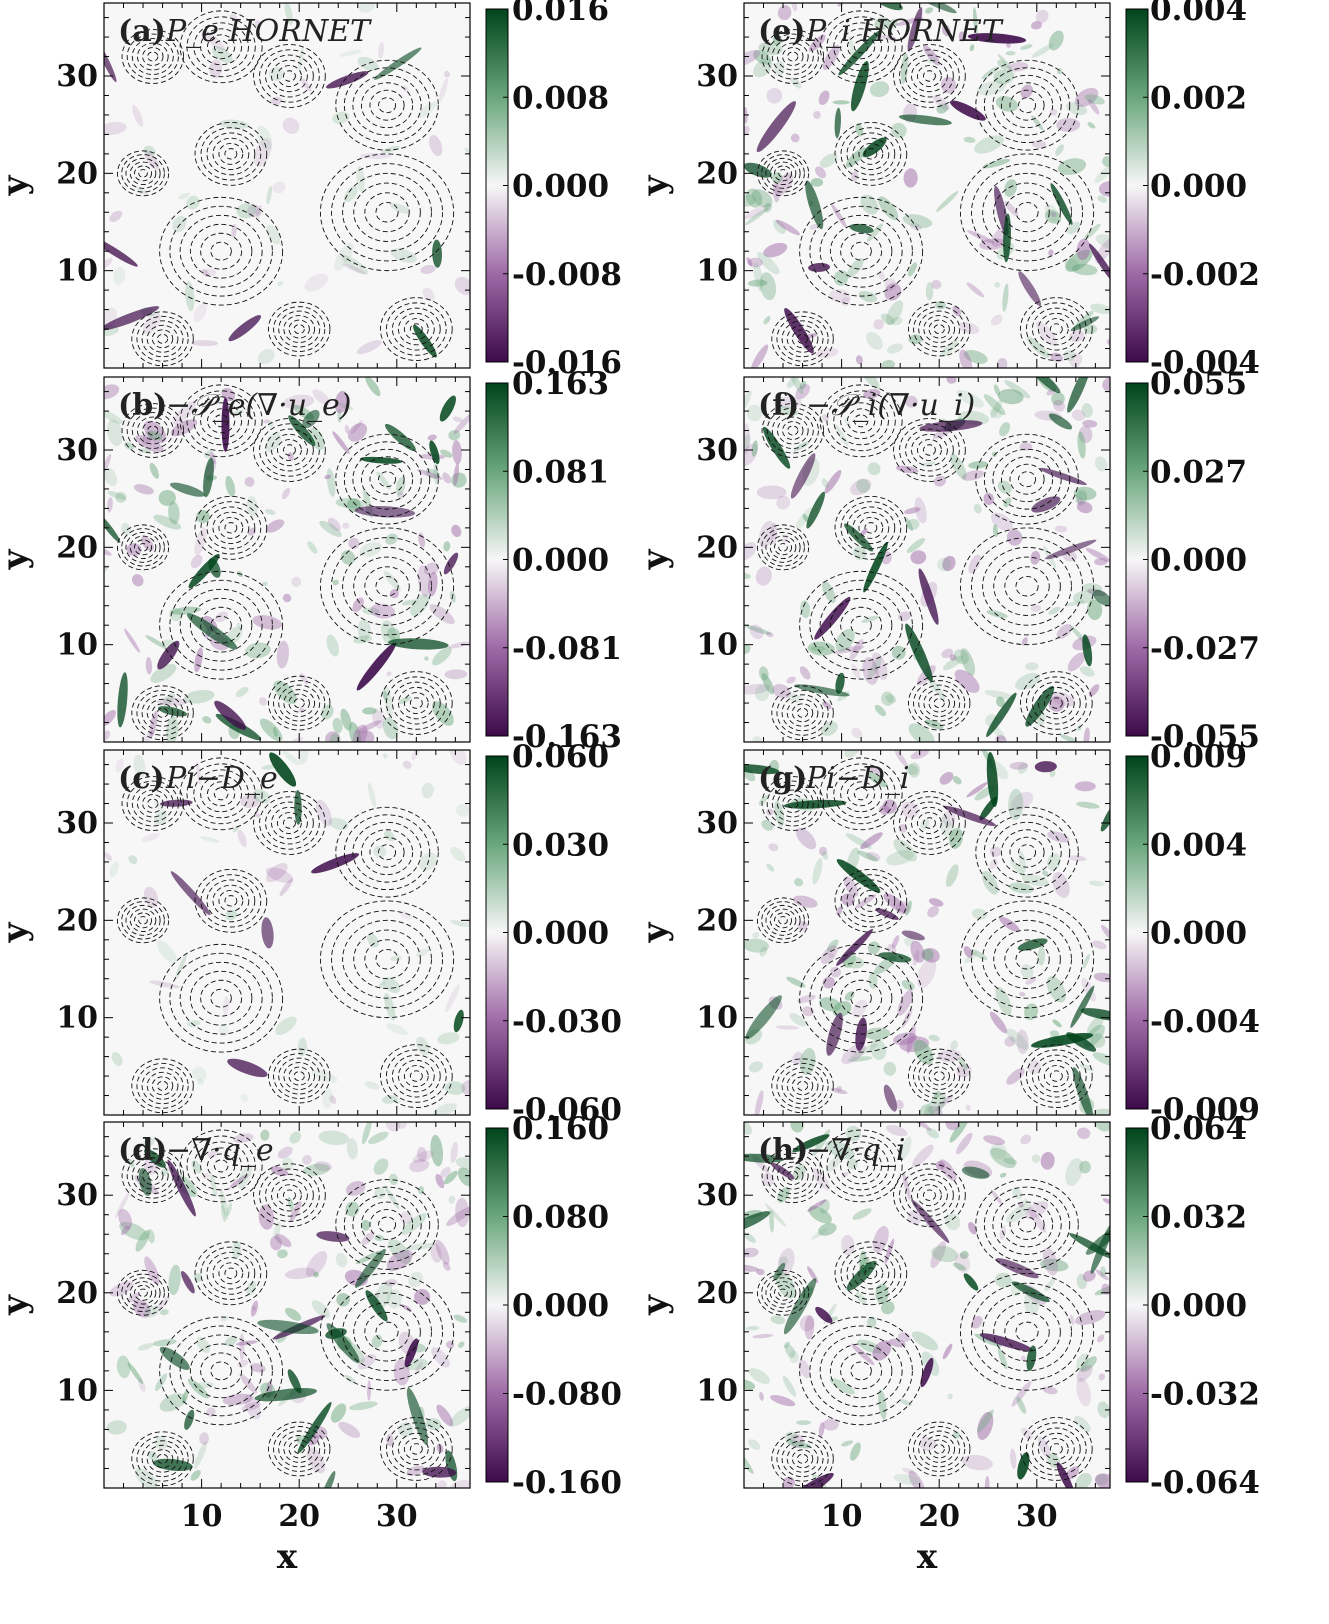  What do you see at coordinates (717, 1390) in the screenshot?
I see `y-tick-label: 10` at bounding box center [717, 1390].